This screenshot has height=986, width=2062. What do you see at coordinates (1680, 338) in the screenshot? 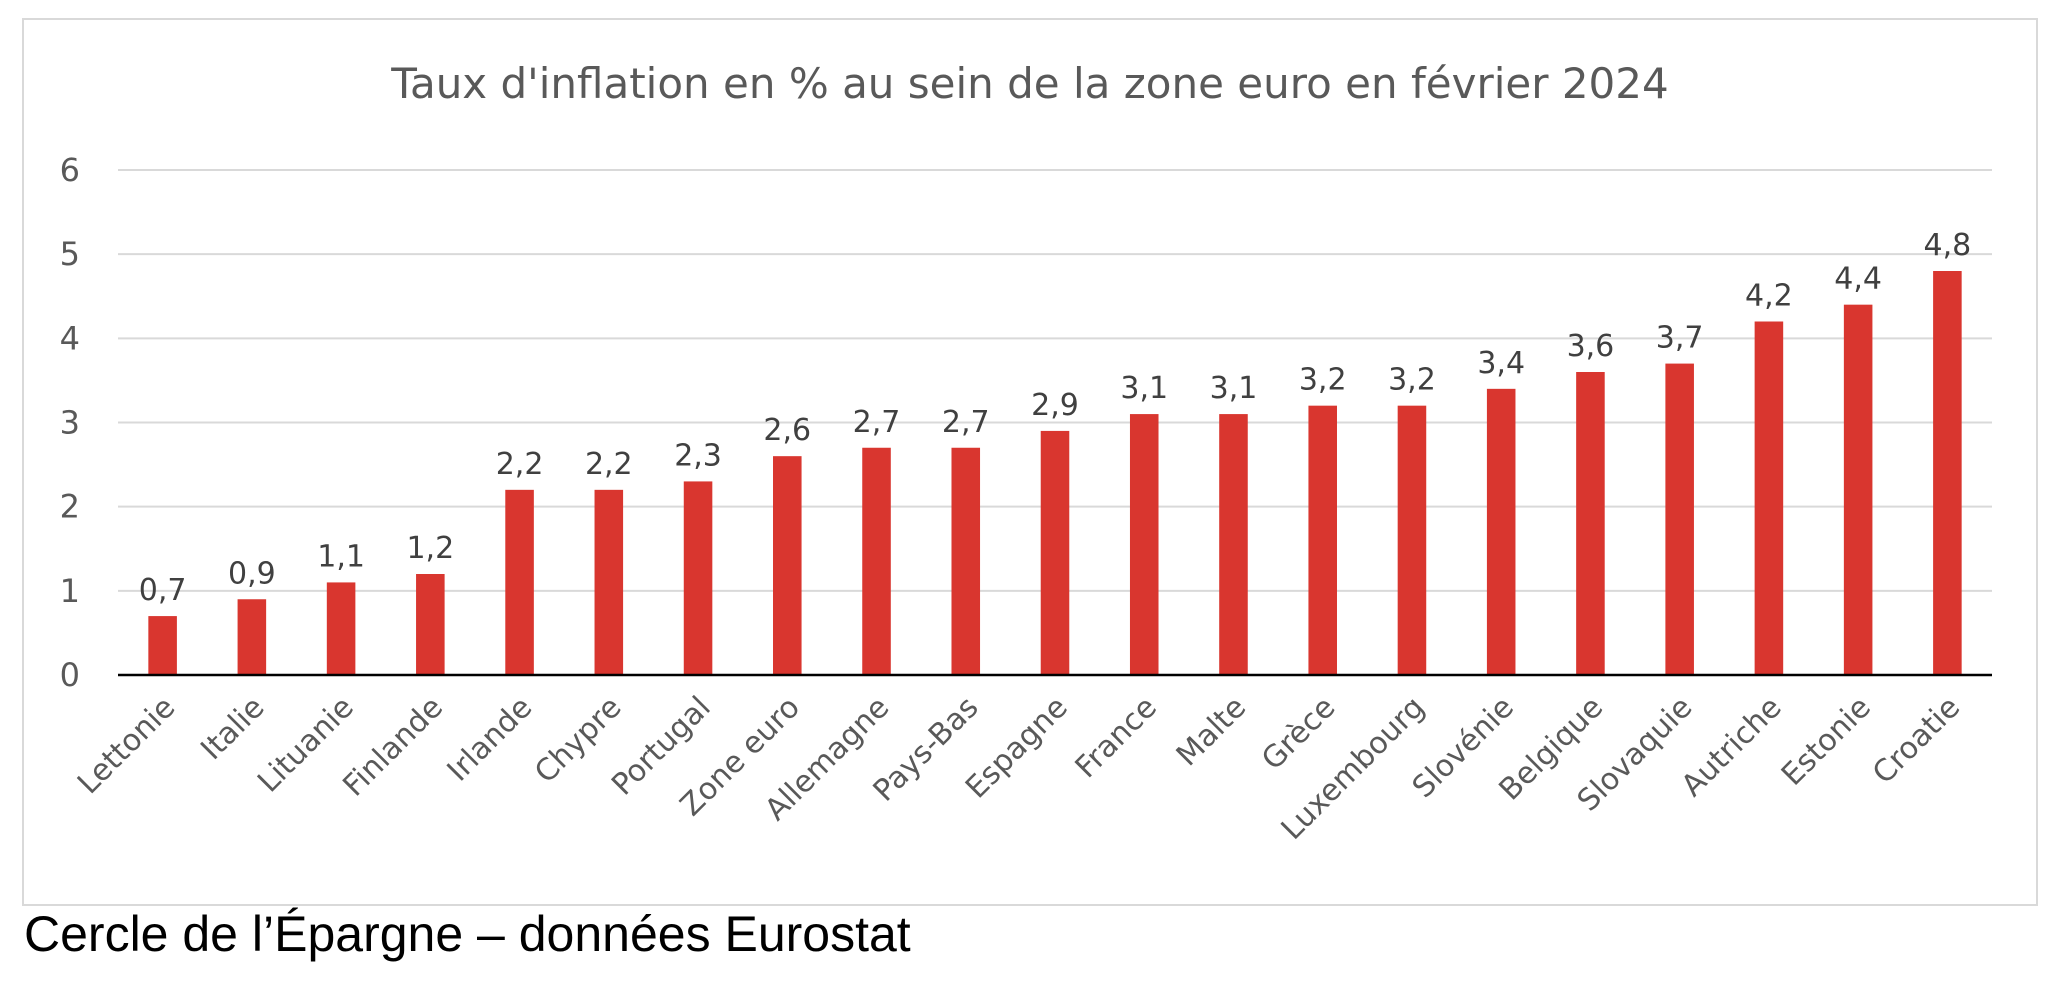
I see `data-label: 3,7` at bounding box center [1680, 338].